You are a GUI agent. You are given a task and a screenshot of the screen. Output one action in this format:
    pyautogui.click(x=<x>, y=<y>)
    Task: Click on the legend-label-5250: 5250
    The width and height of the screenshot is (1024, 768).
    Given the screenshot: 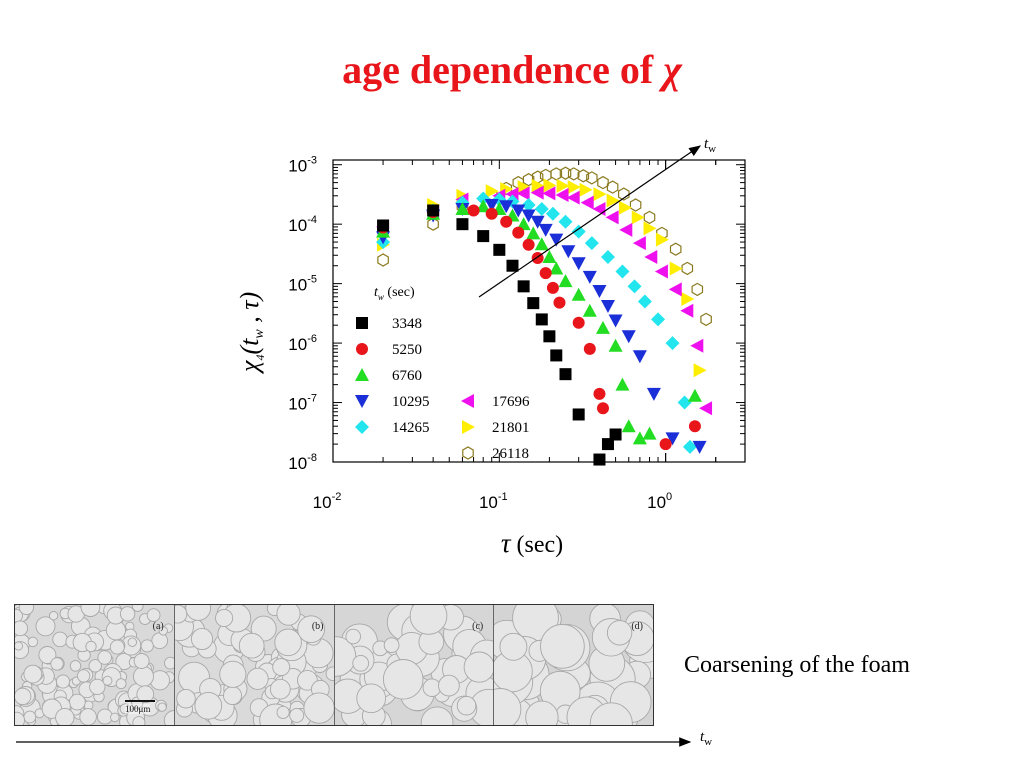 What is the action you would take?
    pyautogui.click(x=407, y=350)
    